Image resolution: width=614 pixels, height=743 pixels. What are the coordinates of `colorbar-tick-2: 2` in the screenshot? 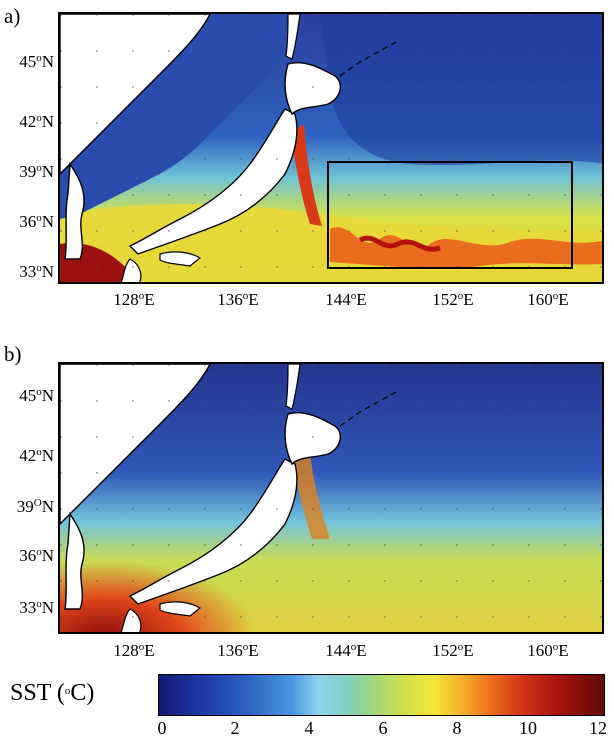 It's located at (235, 728).